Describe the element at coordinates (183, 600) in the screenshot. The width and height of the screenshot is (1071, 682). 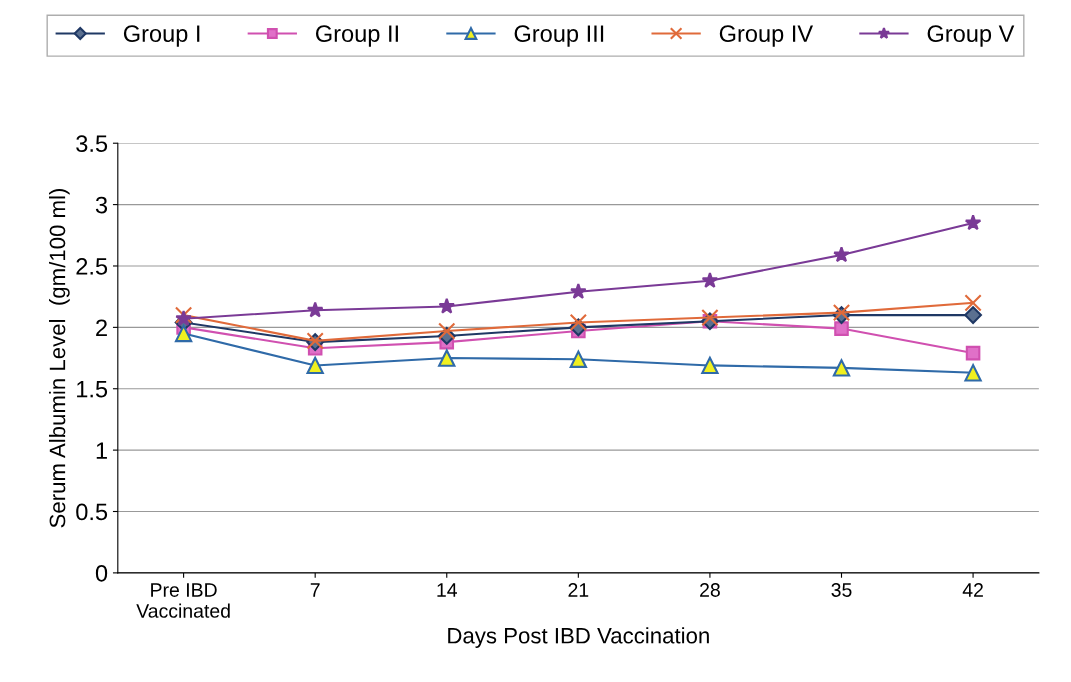
I see `x-tick-label: Pre IBD Vaccinated` at that location.